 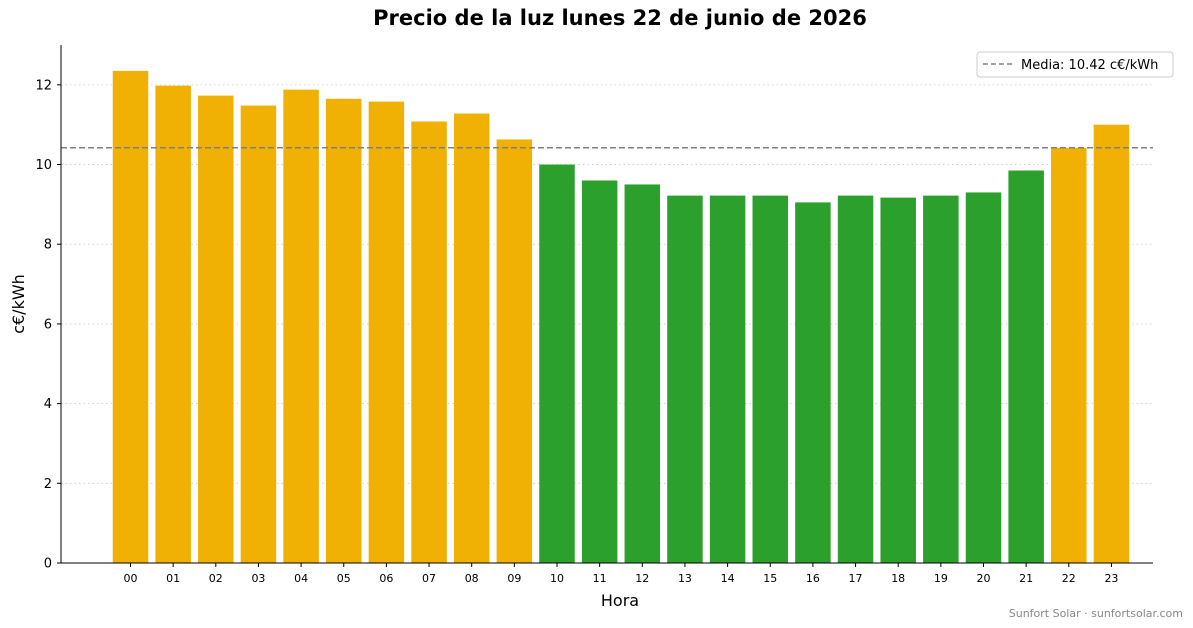 I want to click on x-tick-label: 18, so click(x=898, y=578).